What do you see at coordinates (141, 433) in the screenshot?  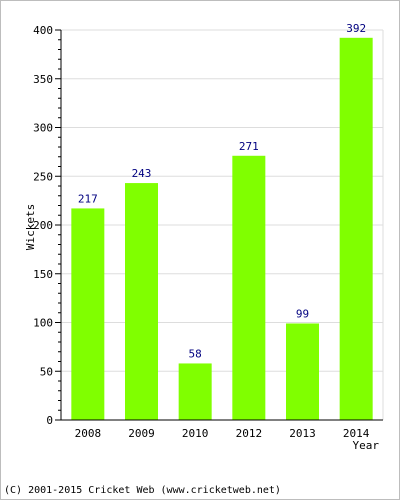 I see `x-tick-label: 2009` at bounding box center [141, 433].